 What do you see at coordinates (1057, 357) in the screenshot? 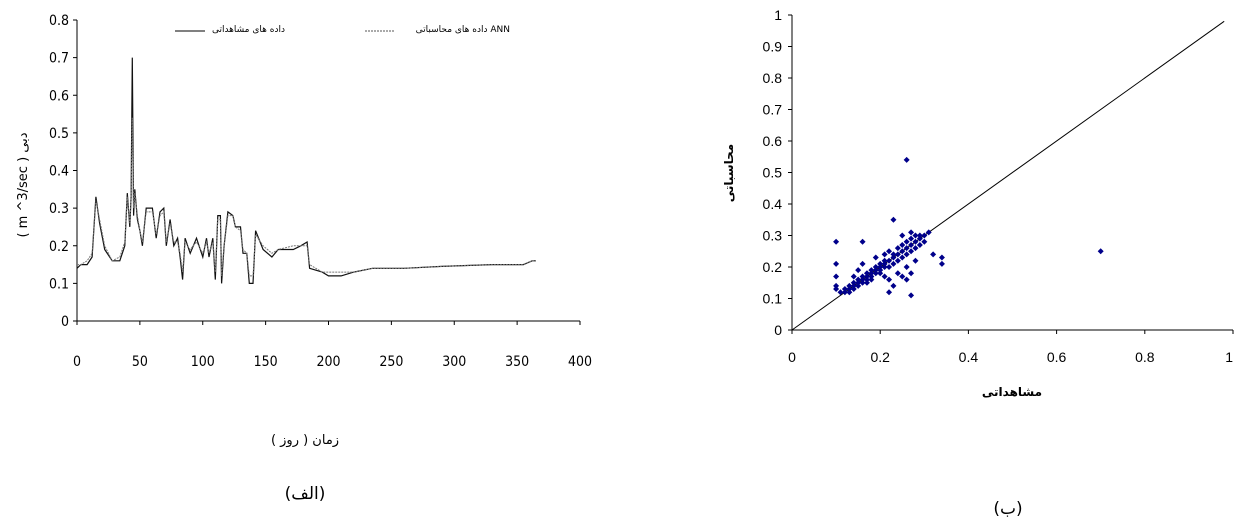
I see `right-x-tick-label: 0.6` at bounding box center [1057, 357].